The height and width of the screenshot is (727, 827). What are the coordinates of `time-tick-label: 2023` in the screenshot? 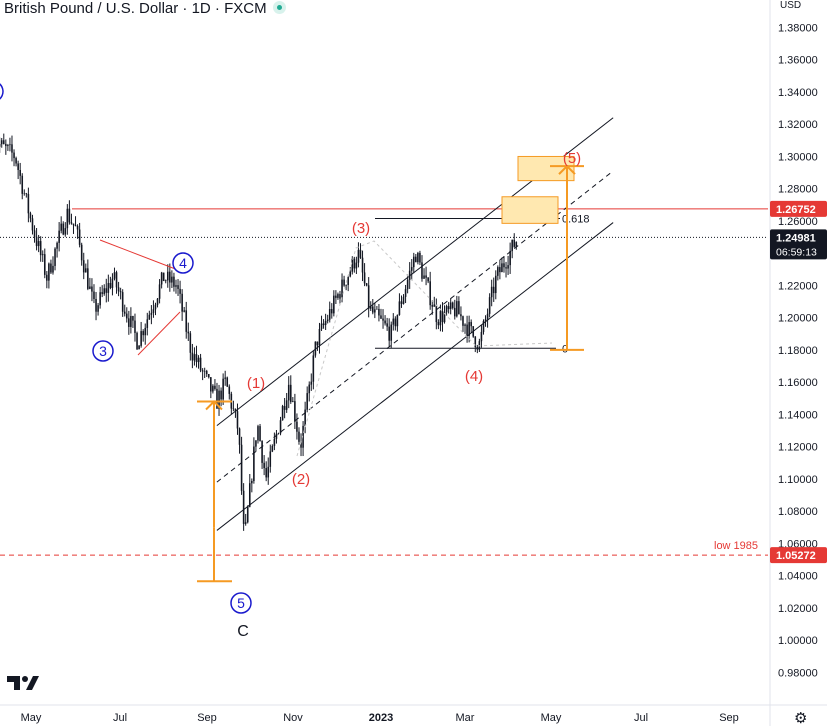 It's located at (381, 718).